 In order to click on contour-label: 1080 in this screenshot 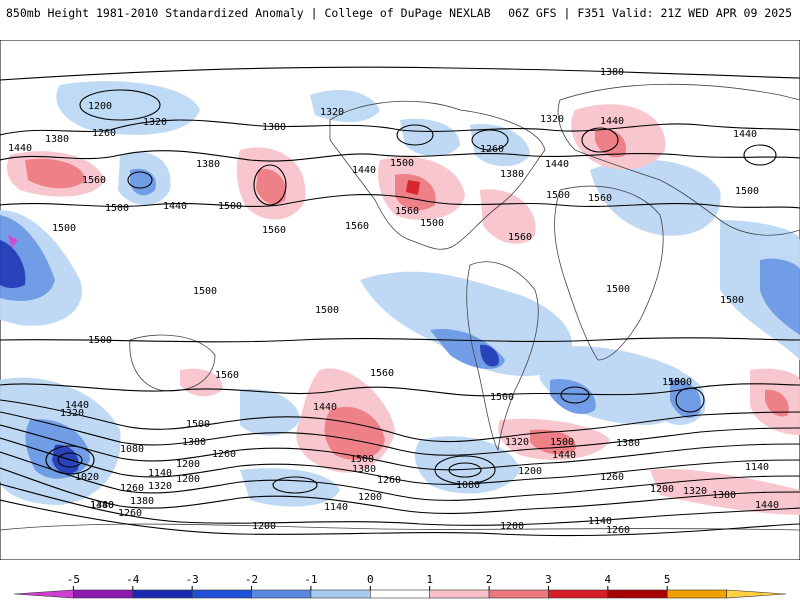, I will do `click(468, 485)`.